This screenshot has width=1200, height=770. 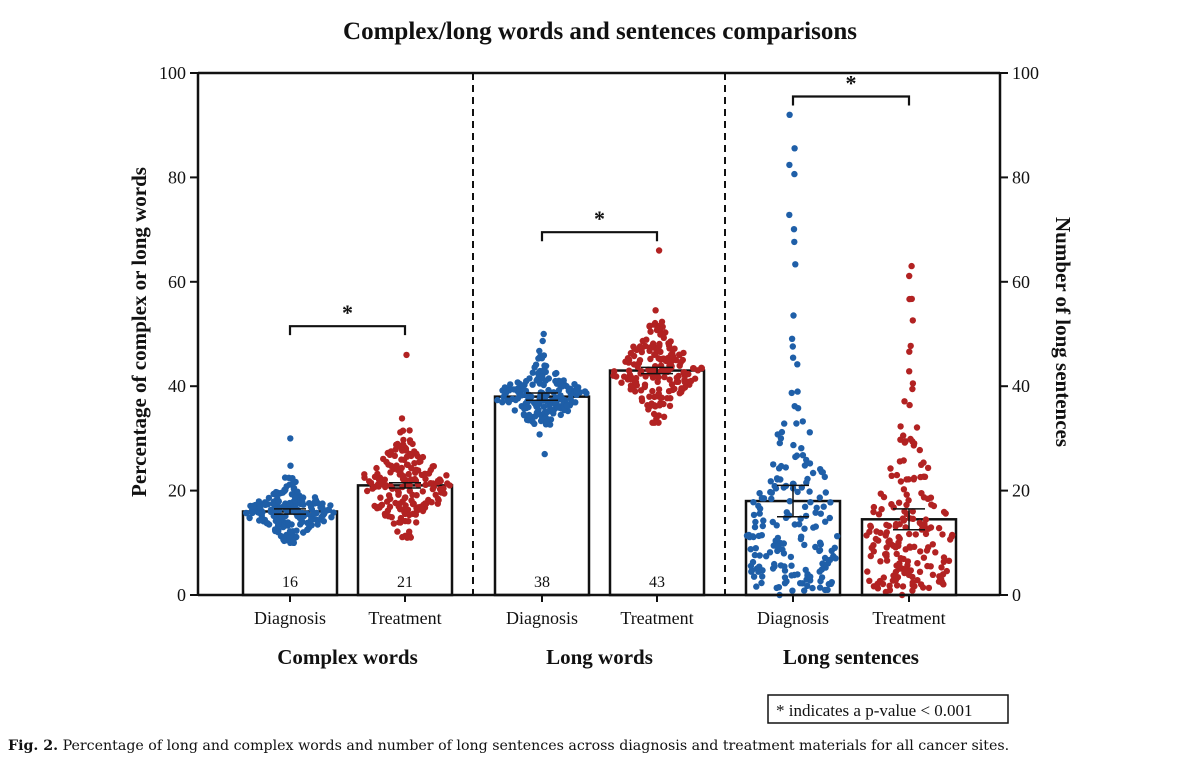 What do you see at coordinates (874, 710) in the screenshot?
I see `legend-text: * indicates a p-value < 0.001` at bounding box center [874, 710].